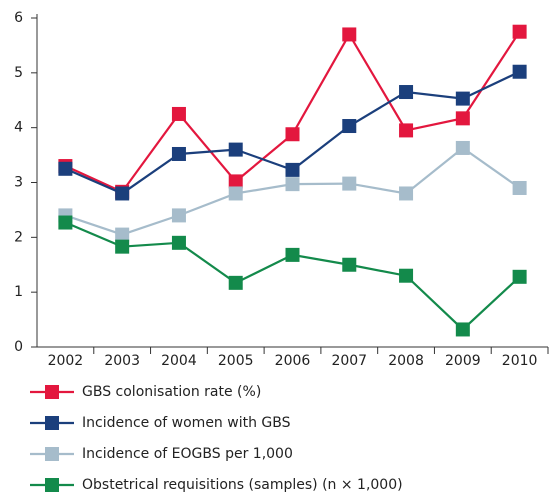  I want to click on y-tick-label: 4, so click(18, 128).